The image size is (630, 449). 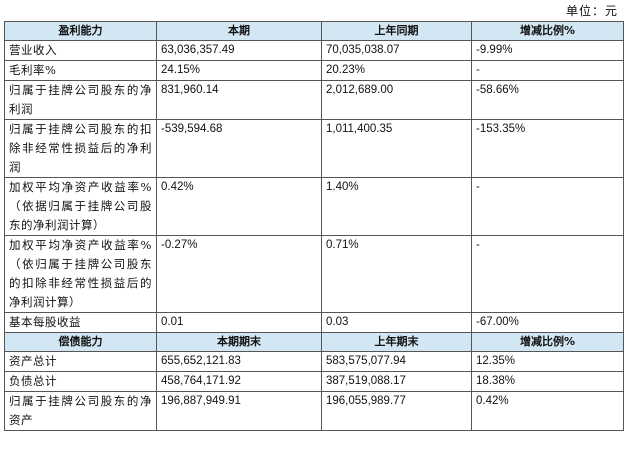 I want to click on solvency-header-row: 偿债能力 本期期末 上年期末 增减比例%, so click(x=314, y=342).